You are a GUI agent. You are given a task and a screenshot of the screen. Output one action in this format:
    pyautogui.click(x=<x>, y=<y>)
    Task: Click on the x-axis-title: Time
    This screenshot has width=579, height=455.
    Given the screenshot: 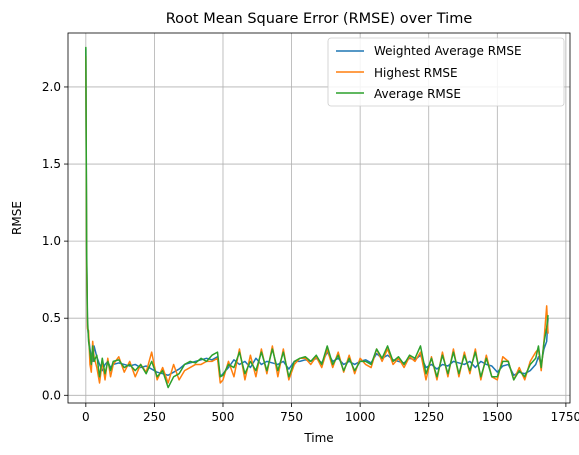 What is the action you would take?
    pyautogui.click(x=318, y=438)
    